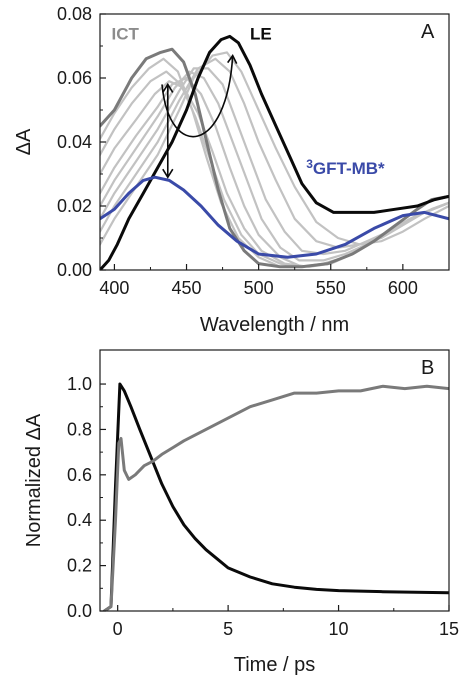  What do you see at coordinates (197, 96) in the screenshot?
I see `panel-a-curved-arrow` at bounding box center [197, 96].